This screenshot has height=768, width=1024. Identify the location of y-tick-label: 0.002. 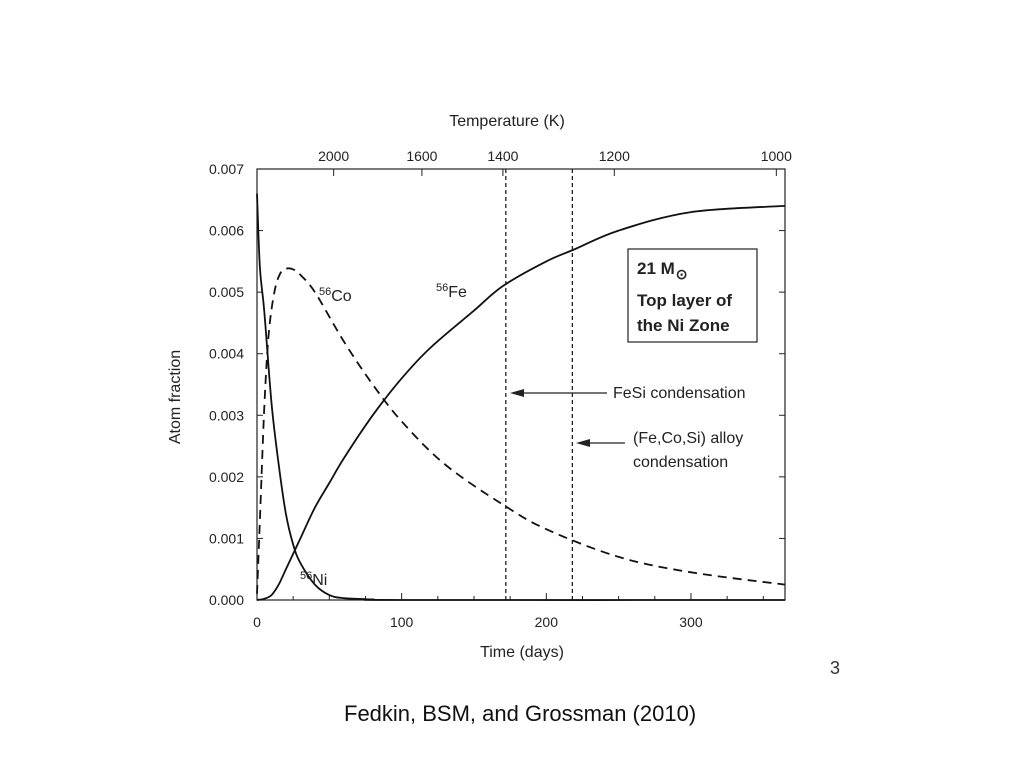
(226, 477).